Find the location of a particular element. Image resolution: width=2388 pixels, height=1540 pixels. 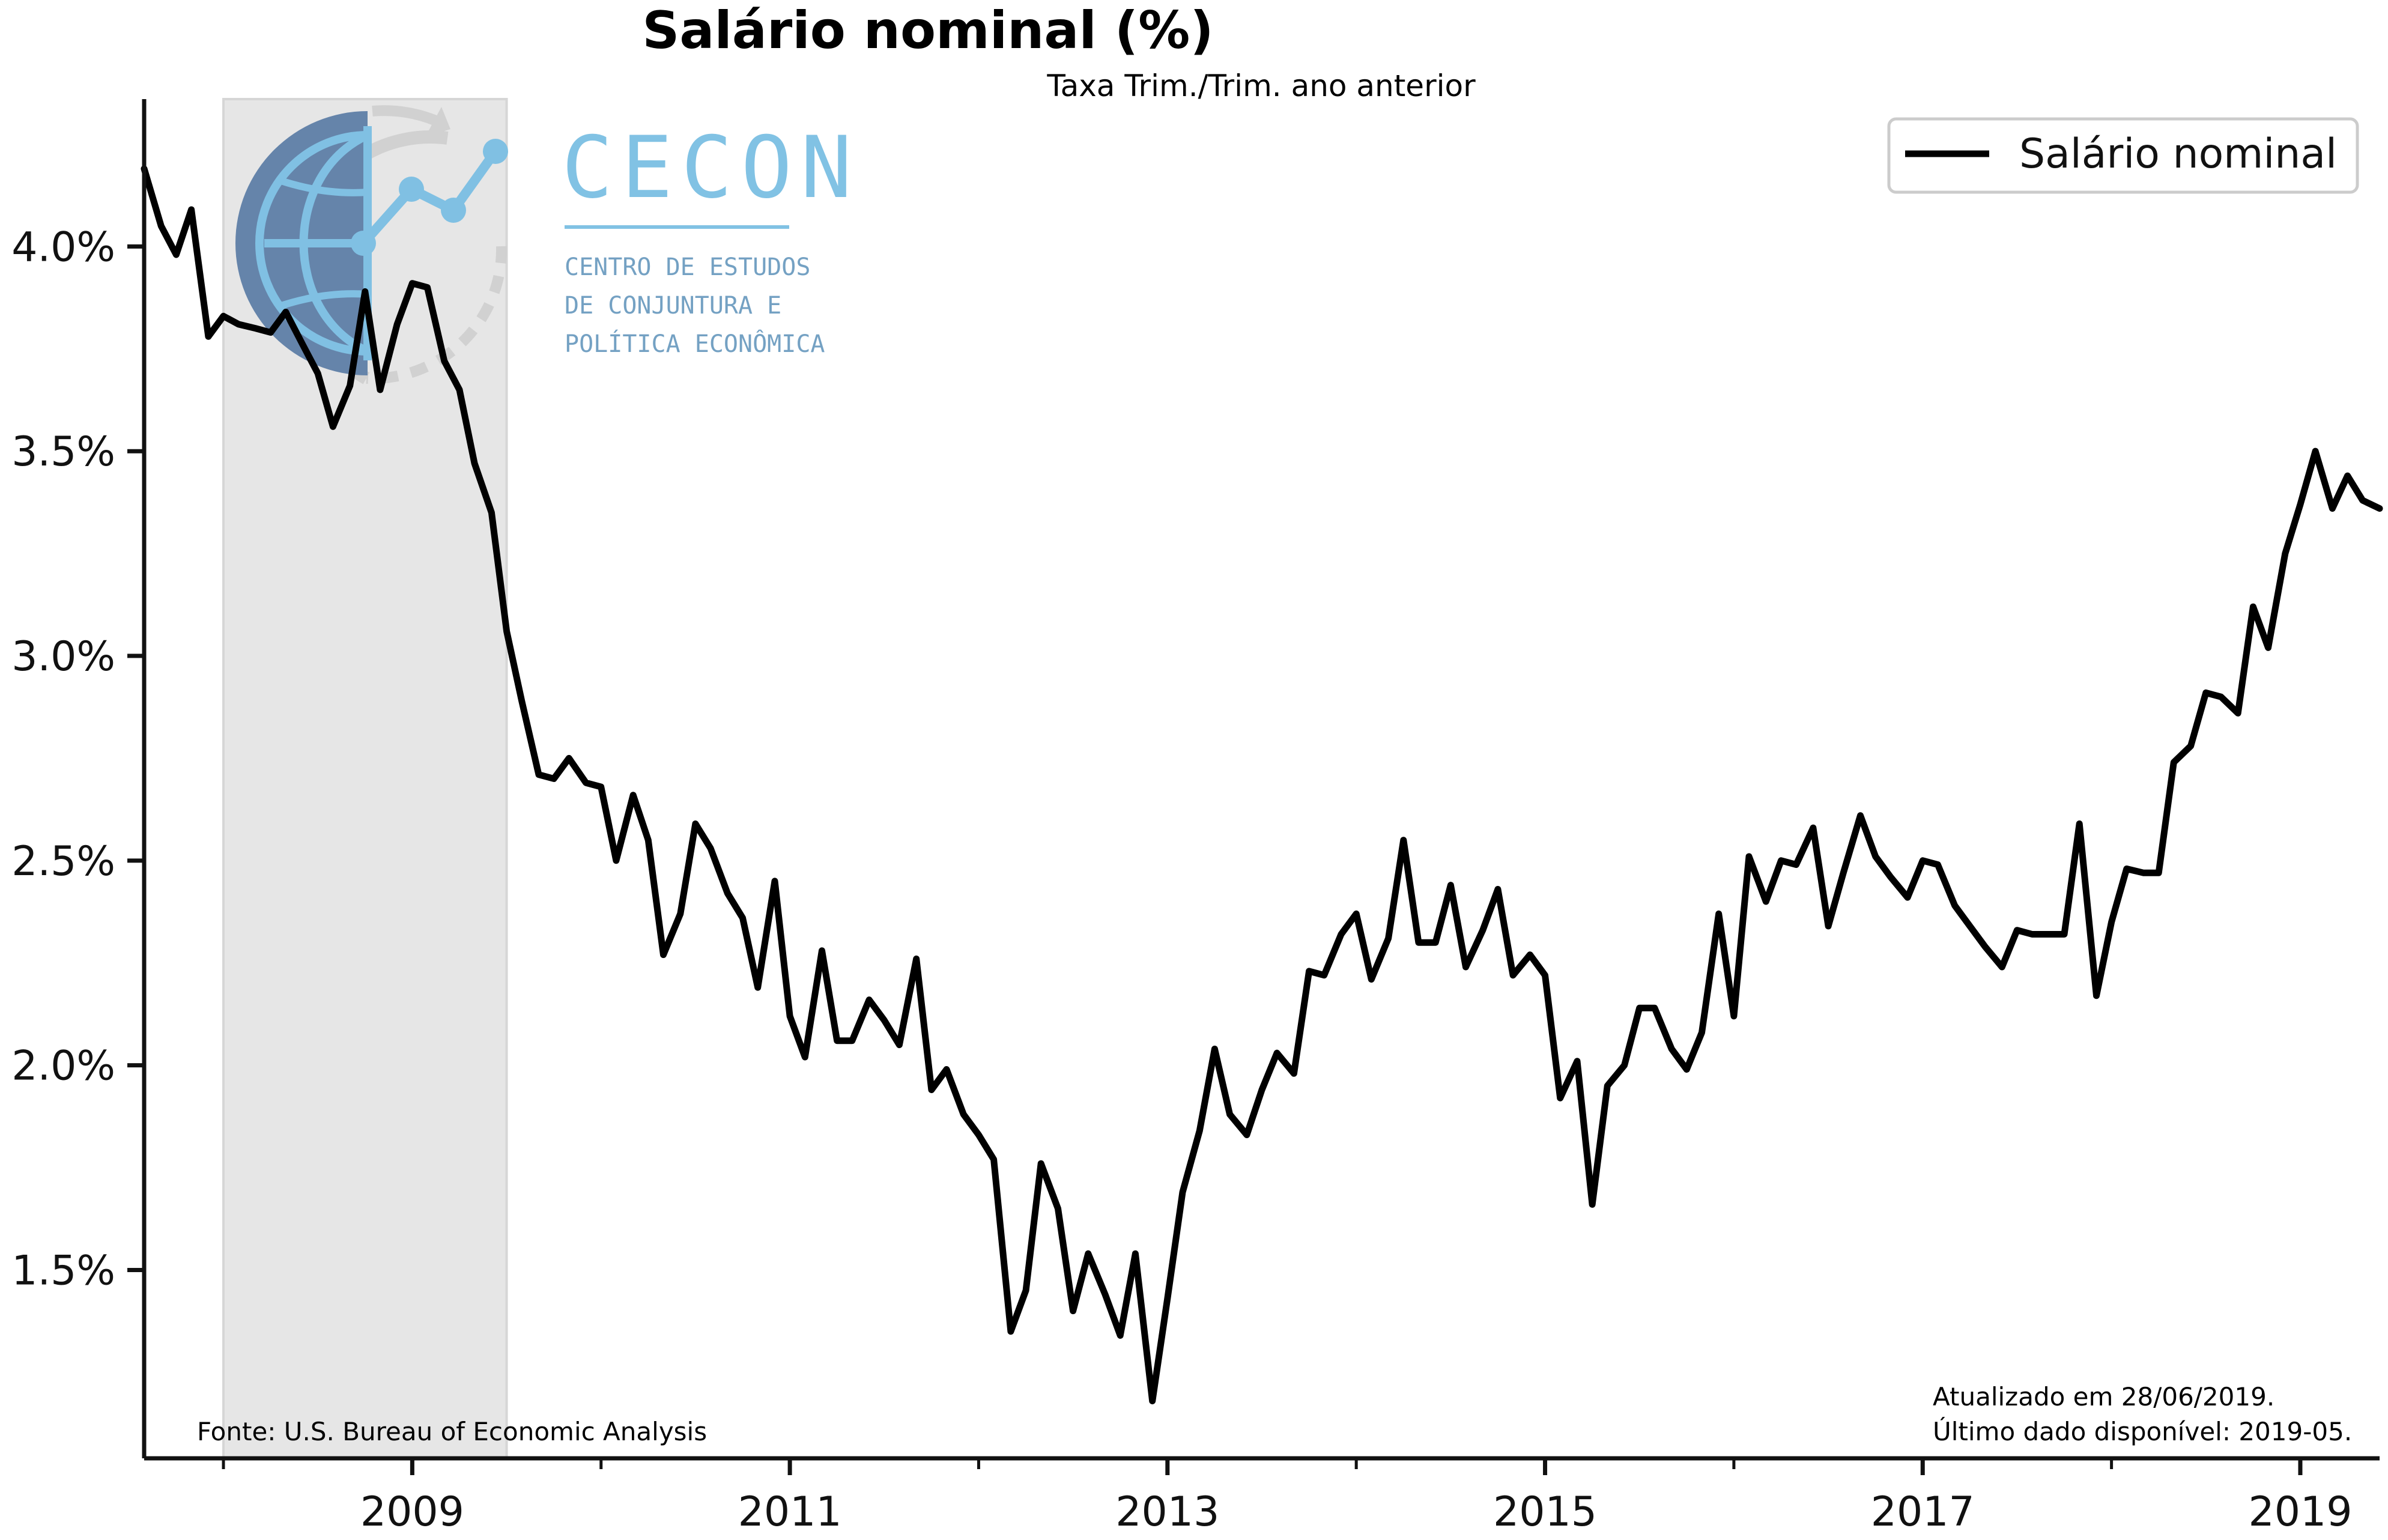

y-tick-label: 4.0% is located at coordinates (63, 247).